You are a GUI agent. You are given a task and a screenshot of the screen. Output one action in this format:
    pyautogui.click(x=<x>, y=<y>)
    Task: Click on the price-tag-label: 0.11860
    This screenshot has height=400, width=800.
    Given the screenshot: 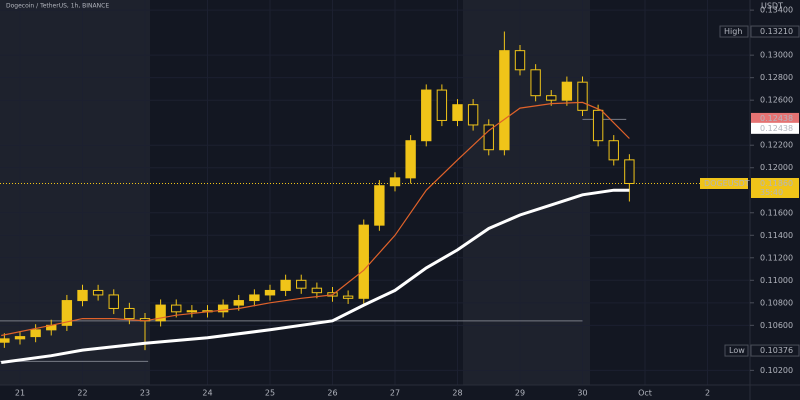 What is the action you would take?
    pyautogui.click(x=776, y=183)
    